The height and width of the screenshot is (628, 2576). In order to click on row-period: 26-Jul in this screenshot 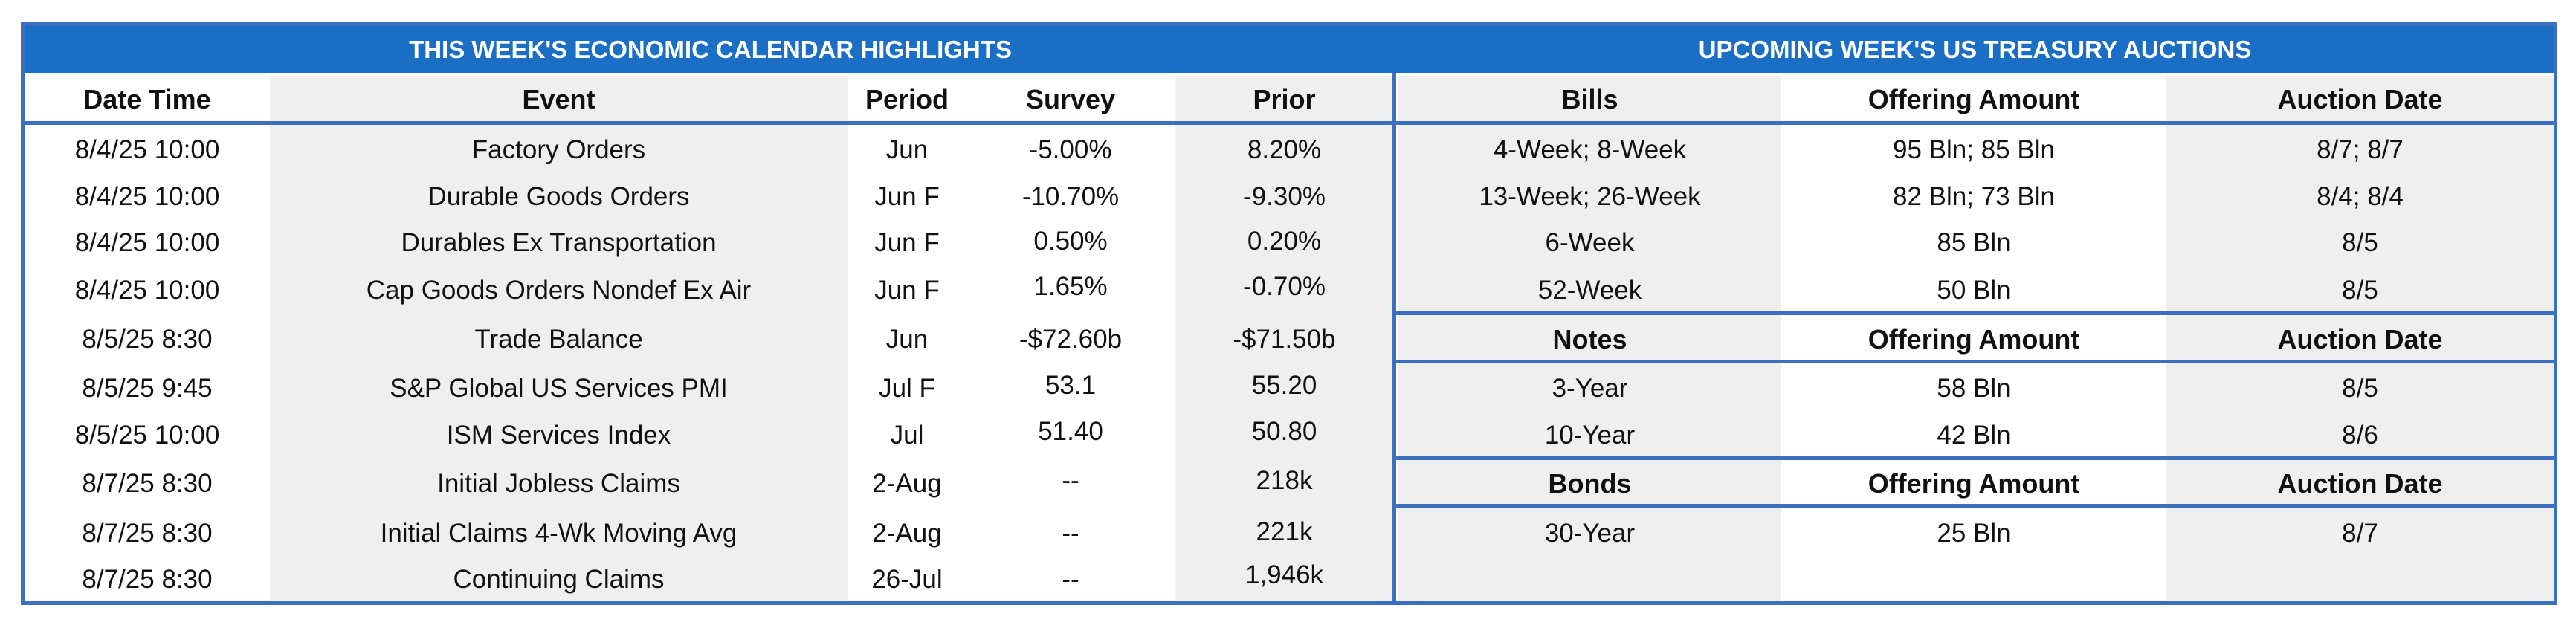, I will do `click(907, 579)`.